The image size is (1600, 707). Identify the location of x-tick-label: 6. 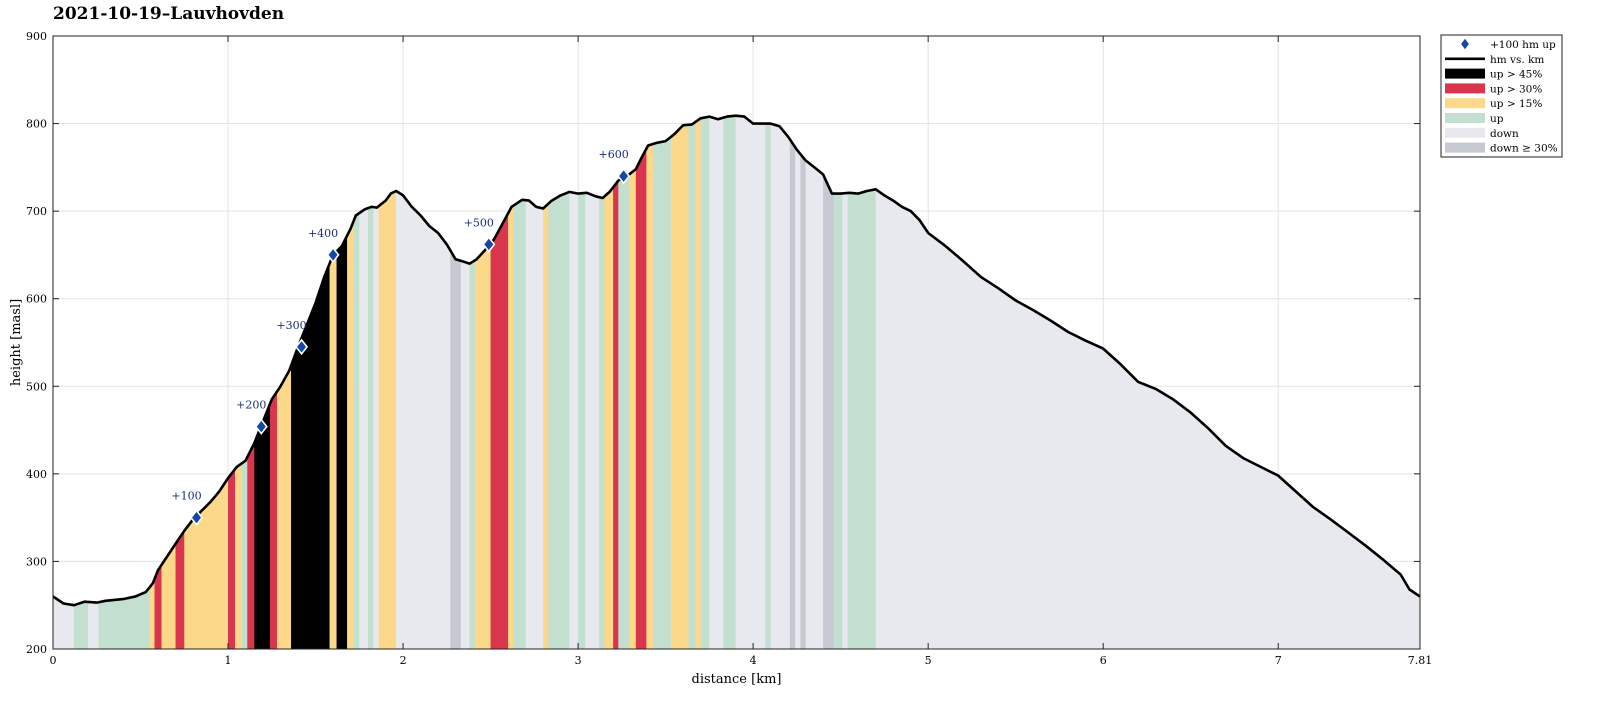
(1103, 660).